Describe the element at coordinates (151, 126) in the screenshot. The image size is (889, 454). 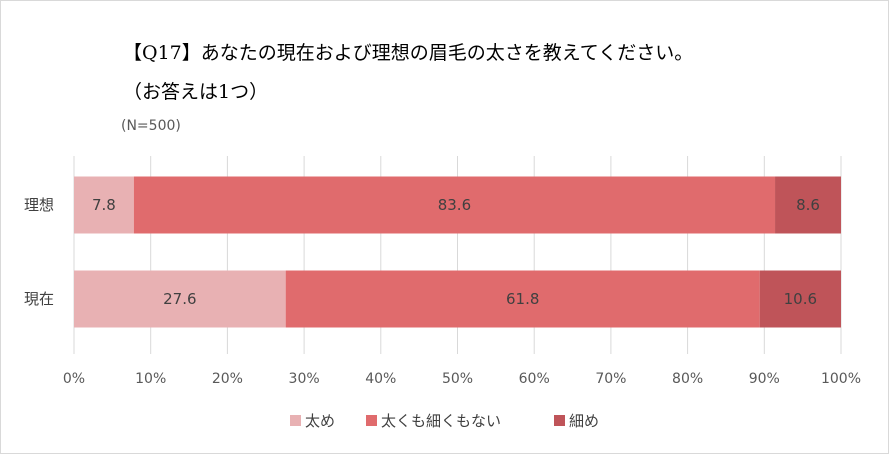
I see `sample-size-note: (N=500)` at that location.